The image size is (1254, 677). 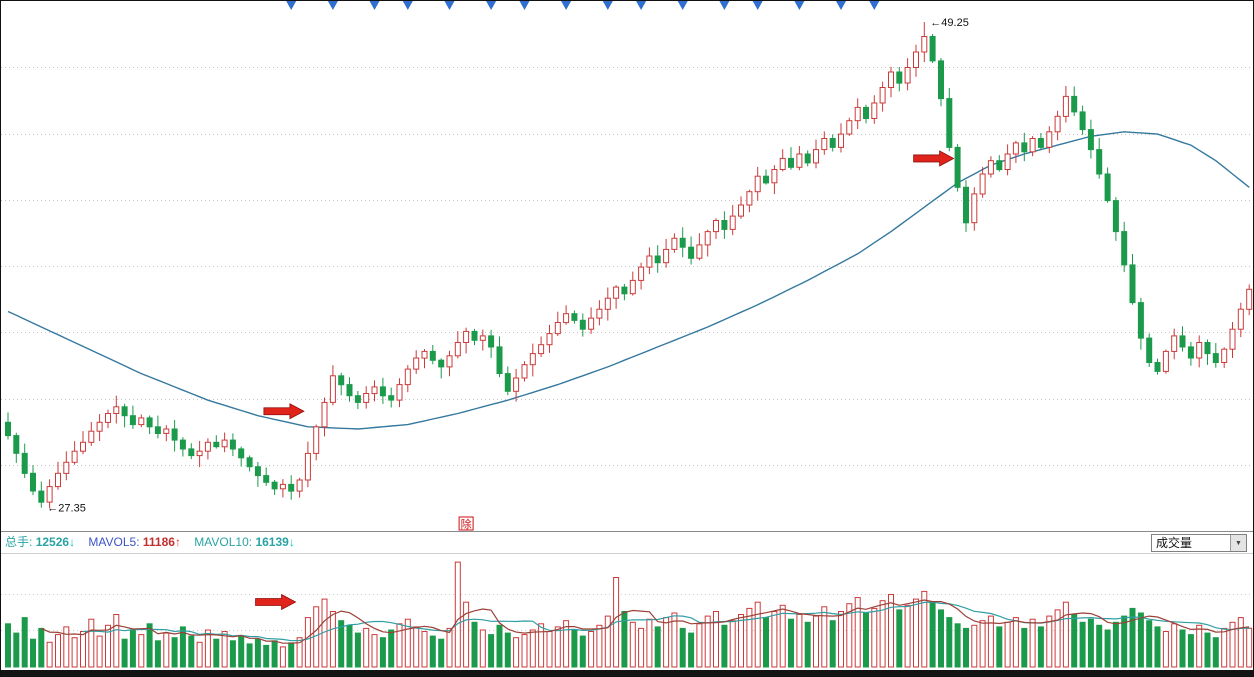 I want to click on dropdown-chevron-down-icon: ▼, so click(x=1238, y=543).